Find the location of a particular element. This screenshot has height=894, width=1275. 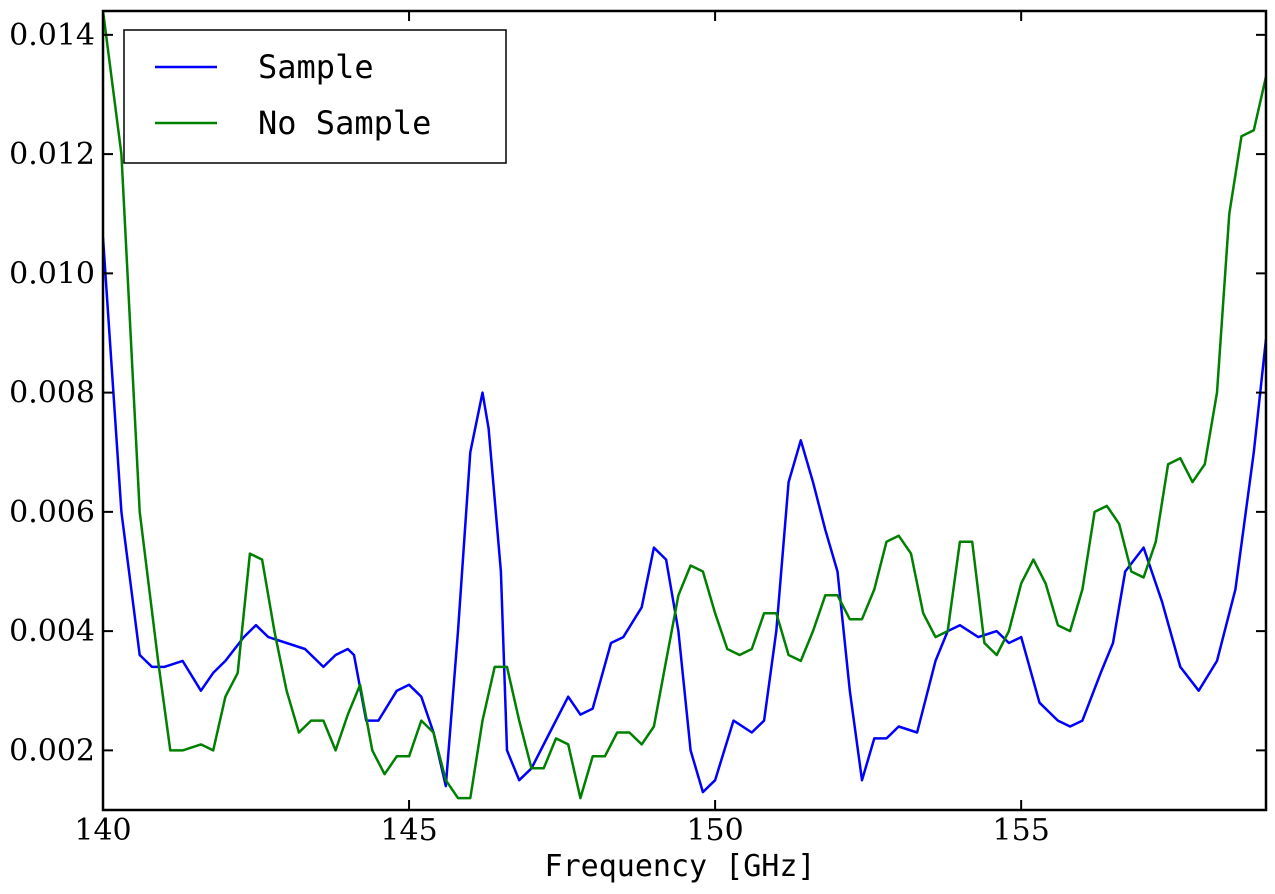

y-tick-label: 0.010 is located at coordinates (52, 273).